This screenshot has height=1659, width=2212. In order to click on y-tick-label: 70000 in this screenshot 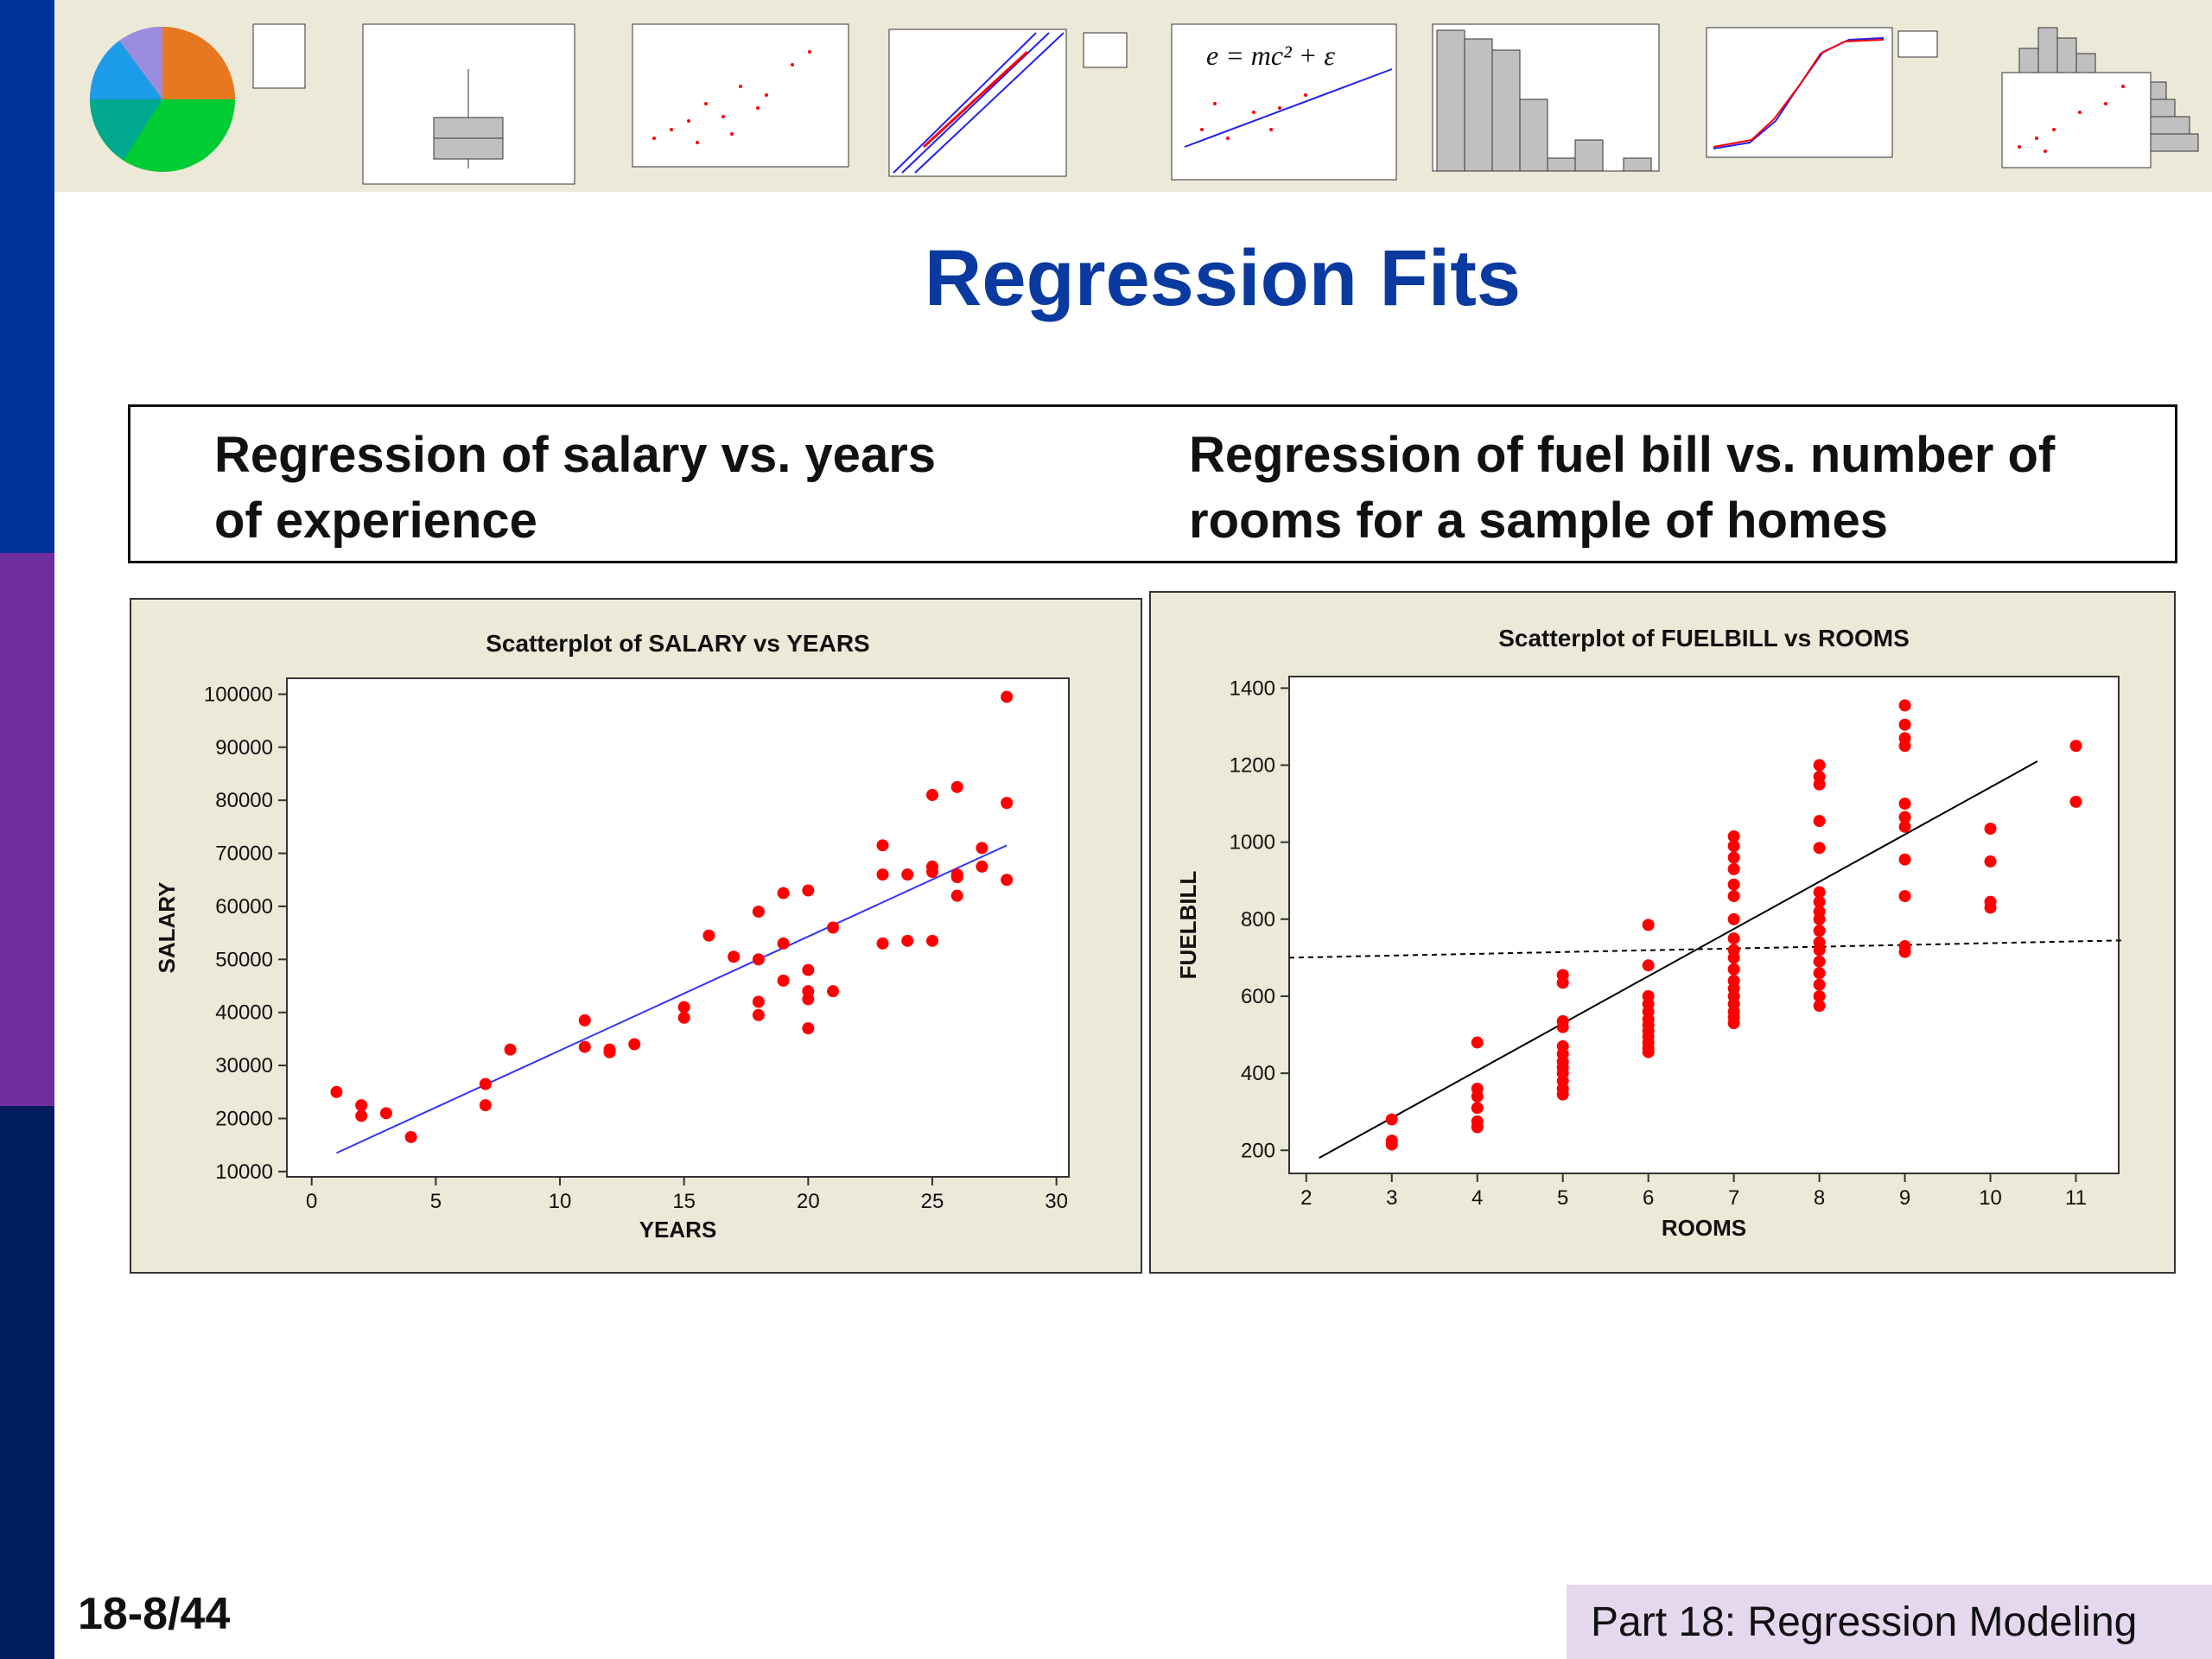, I will do `click(244, 854)`.